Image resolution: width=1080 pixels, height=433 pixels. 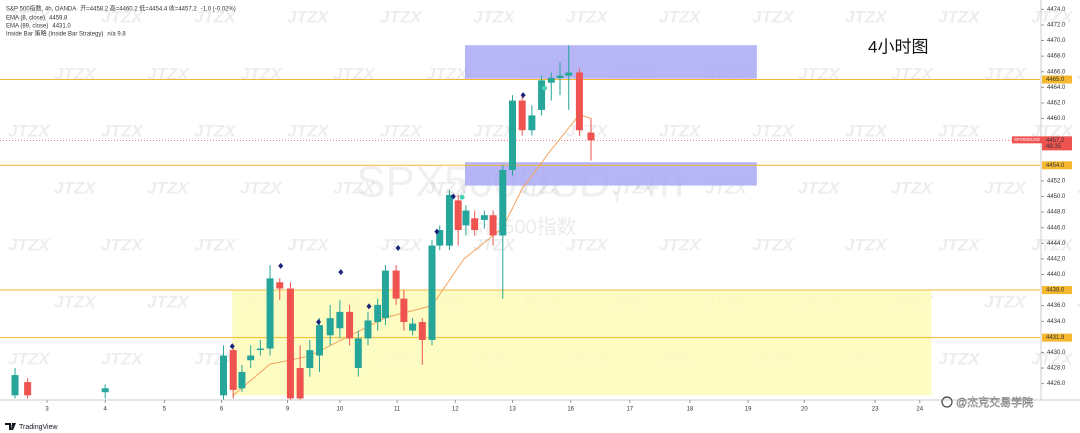 I want to click on header-text: -1.0 (-0.02%), so click(x=218, y=10).